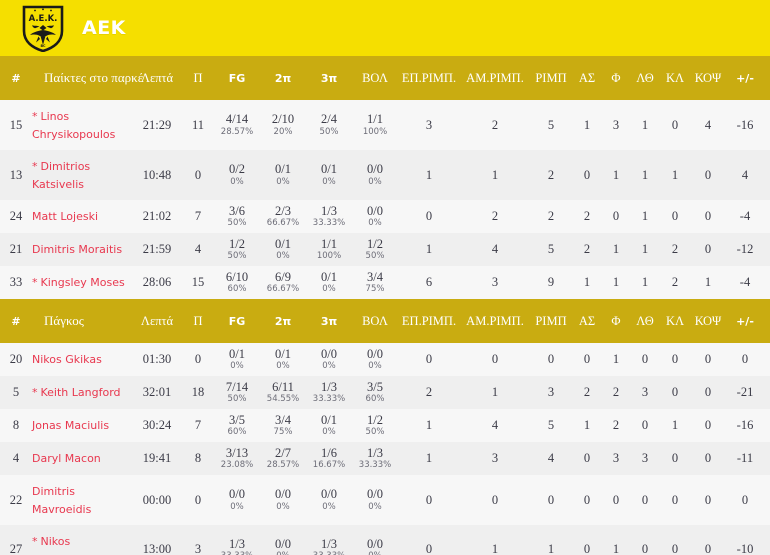  Describe the element at coordinates (616, 359) in the screenshot. I see `player-fouls: 1` at that location.